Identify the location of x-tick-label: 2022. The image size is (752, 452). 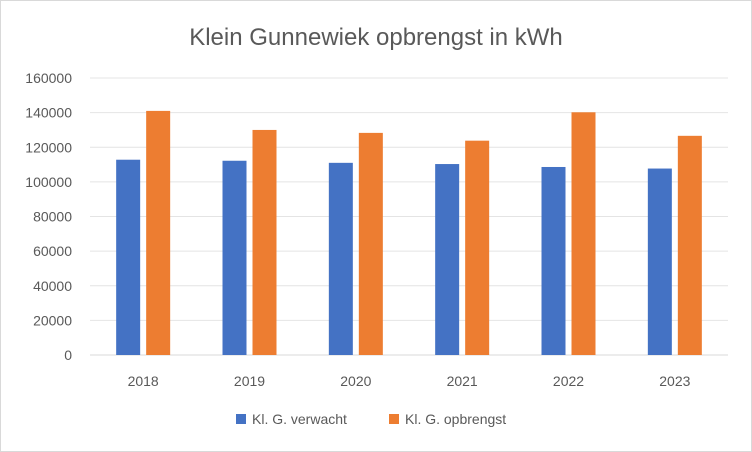
(568, 381).